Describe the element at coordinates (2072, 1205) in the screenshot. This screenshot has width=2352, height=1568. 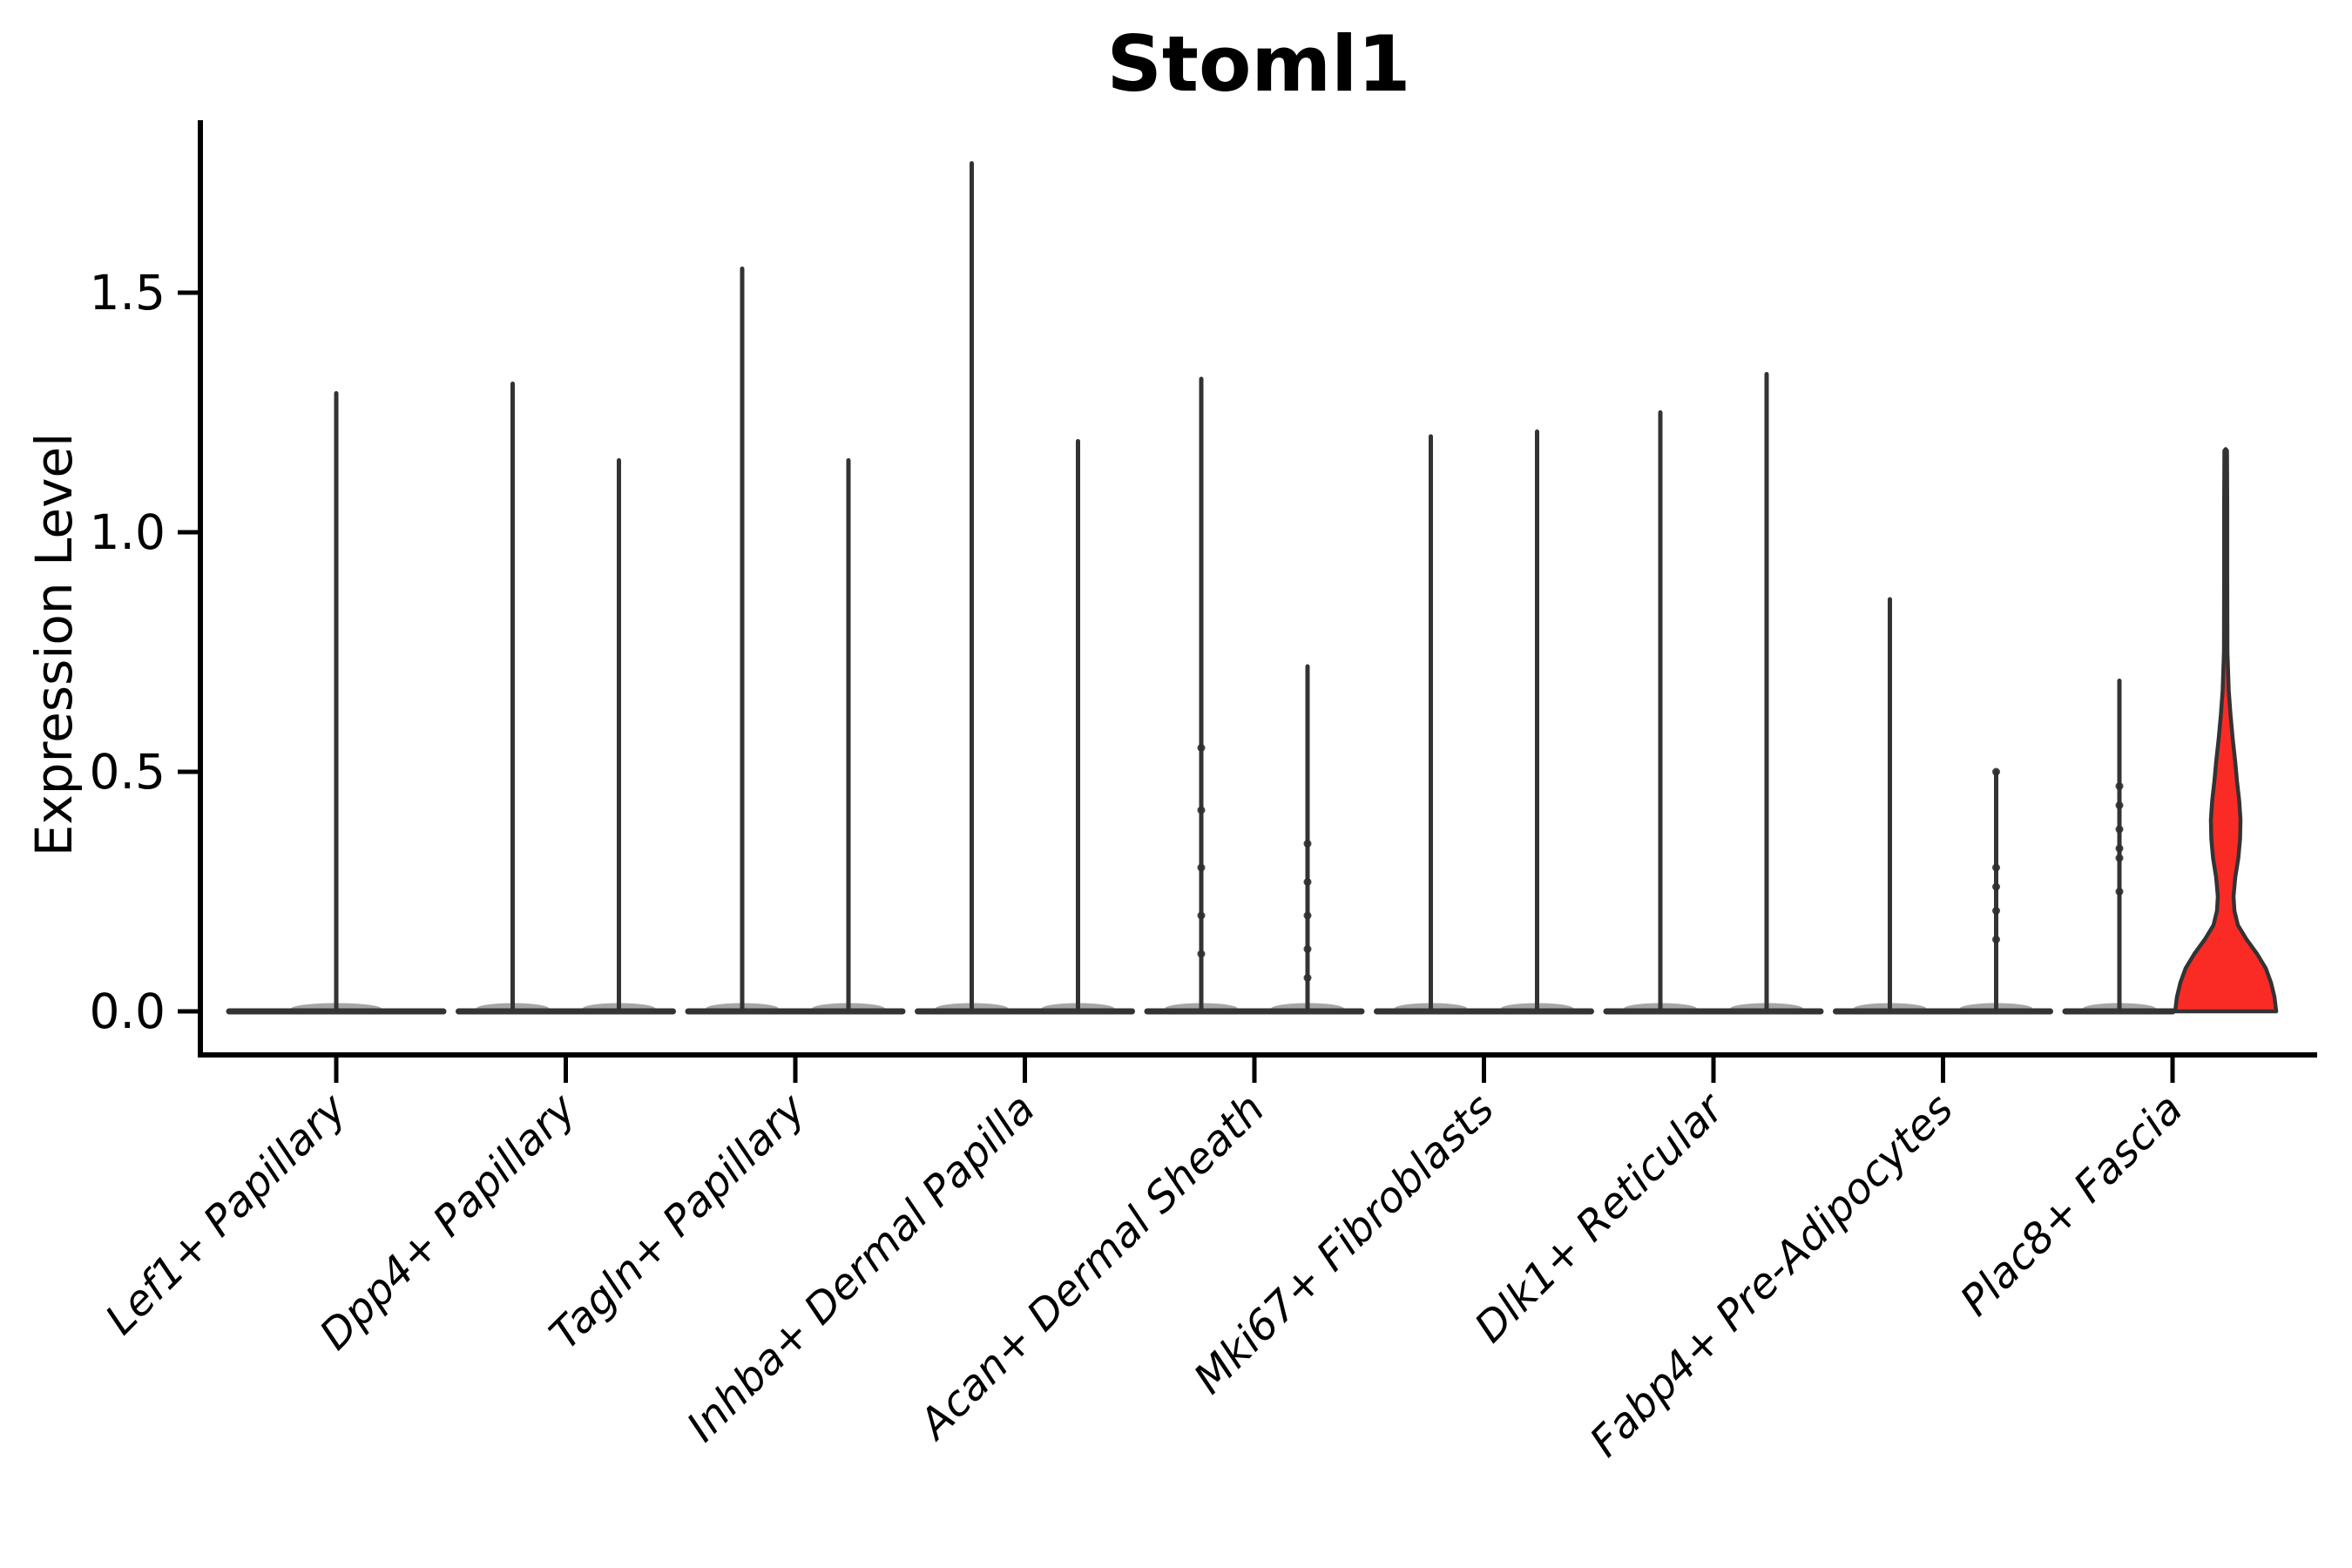
I see `x-tick-label: Plac8+ Fascia` at that location.